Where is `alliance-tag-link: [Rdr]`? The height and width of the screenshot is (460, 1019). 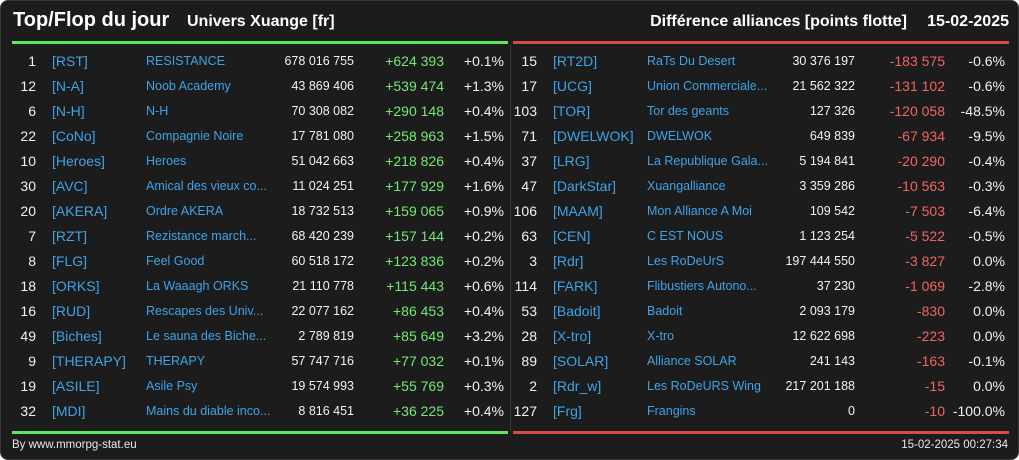
alliance-tag-link: [Rdr] is located at coordinates (568, 261).